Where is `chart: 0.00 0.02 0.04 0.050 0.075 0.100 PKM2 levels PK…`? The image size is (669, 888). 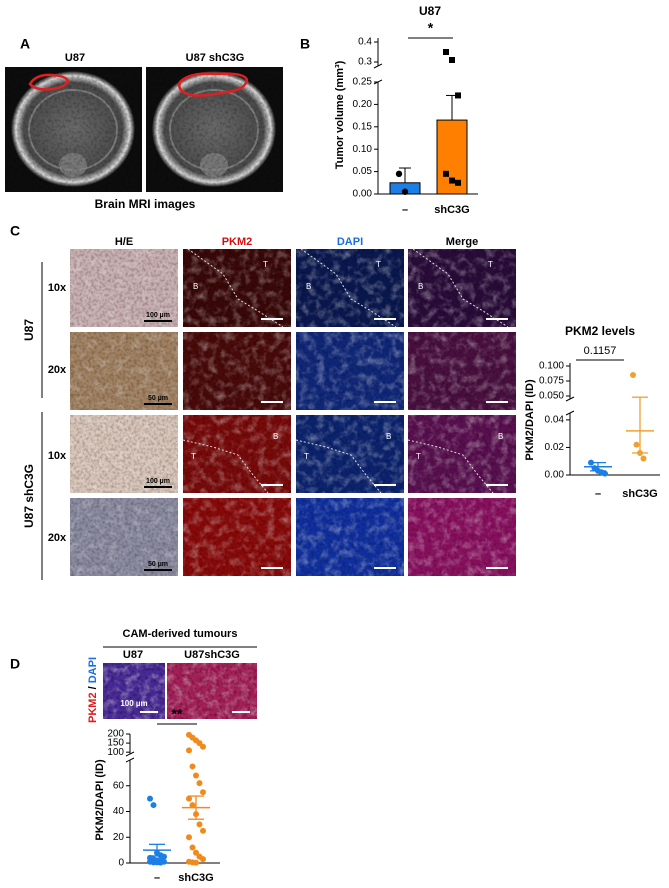
chart: 0.00 0.02 0.04 0.050 0.075 0.100 PKM2 levels PK… is located at coordinates (592, 412).